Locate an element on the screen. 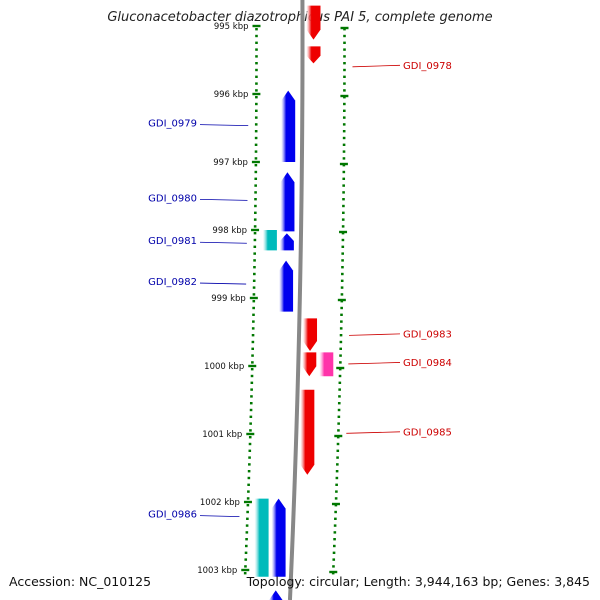 The width and height of the screenshot is (600, 600). feature-layer is located at coordinates (294, 302).